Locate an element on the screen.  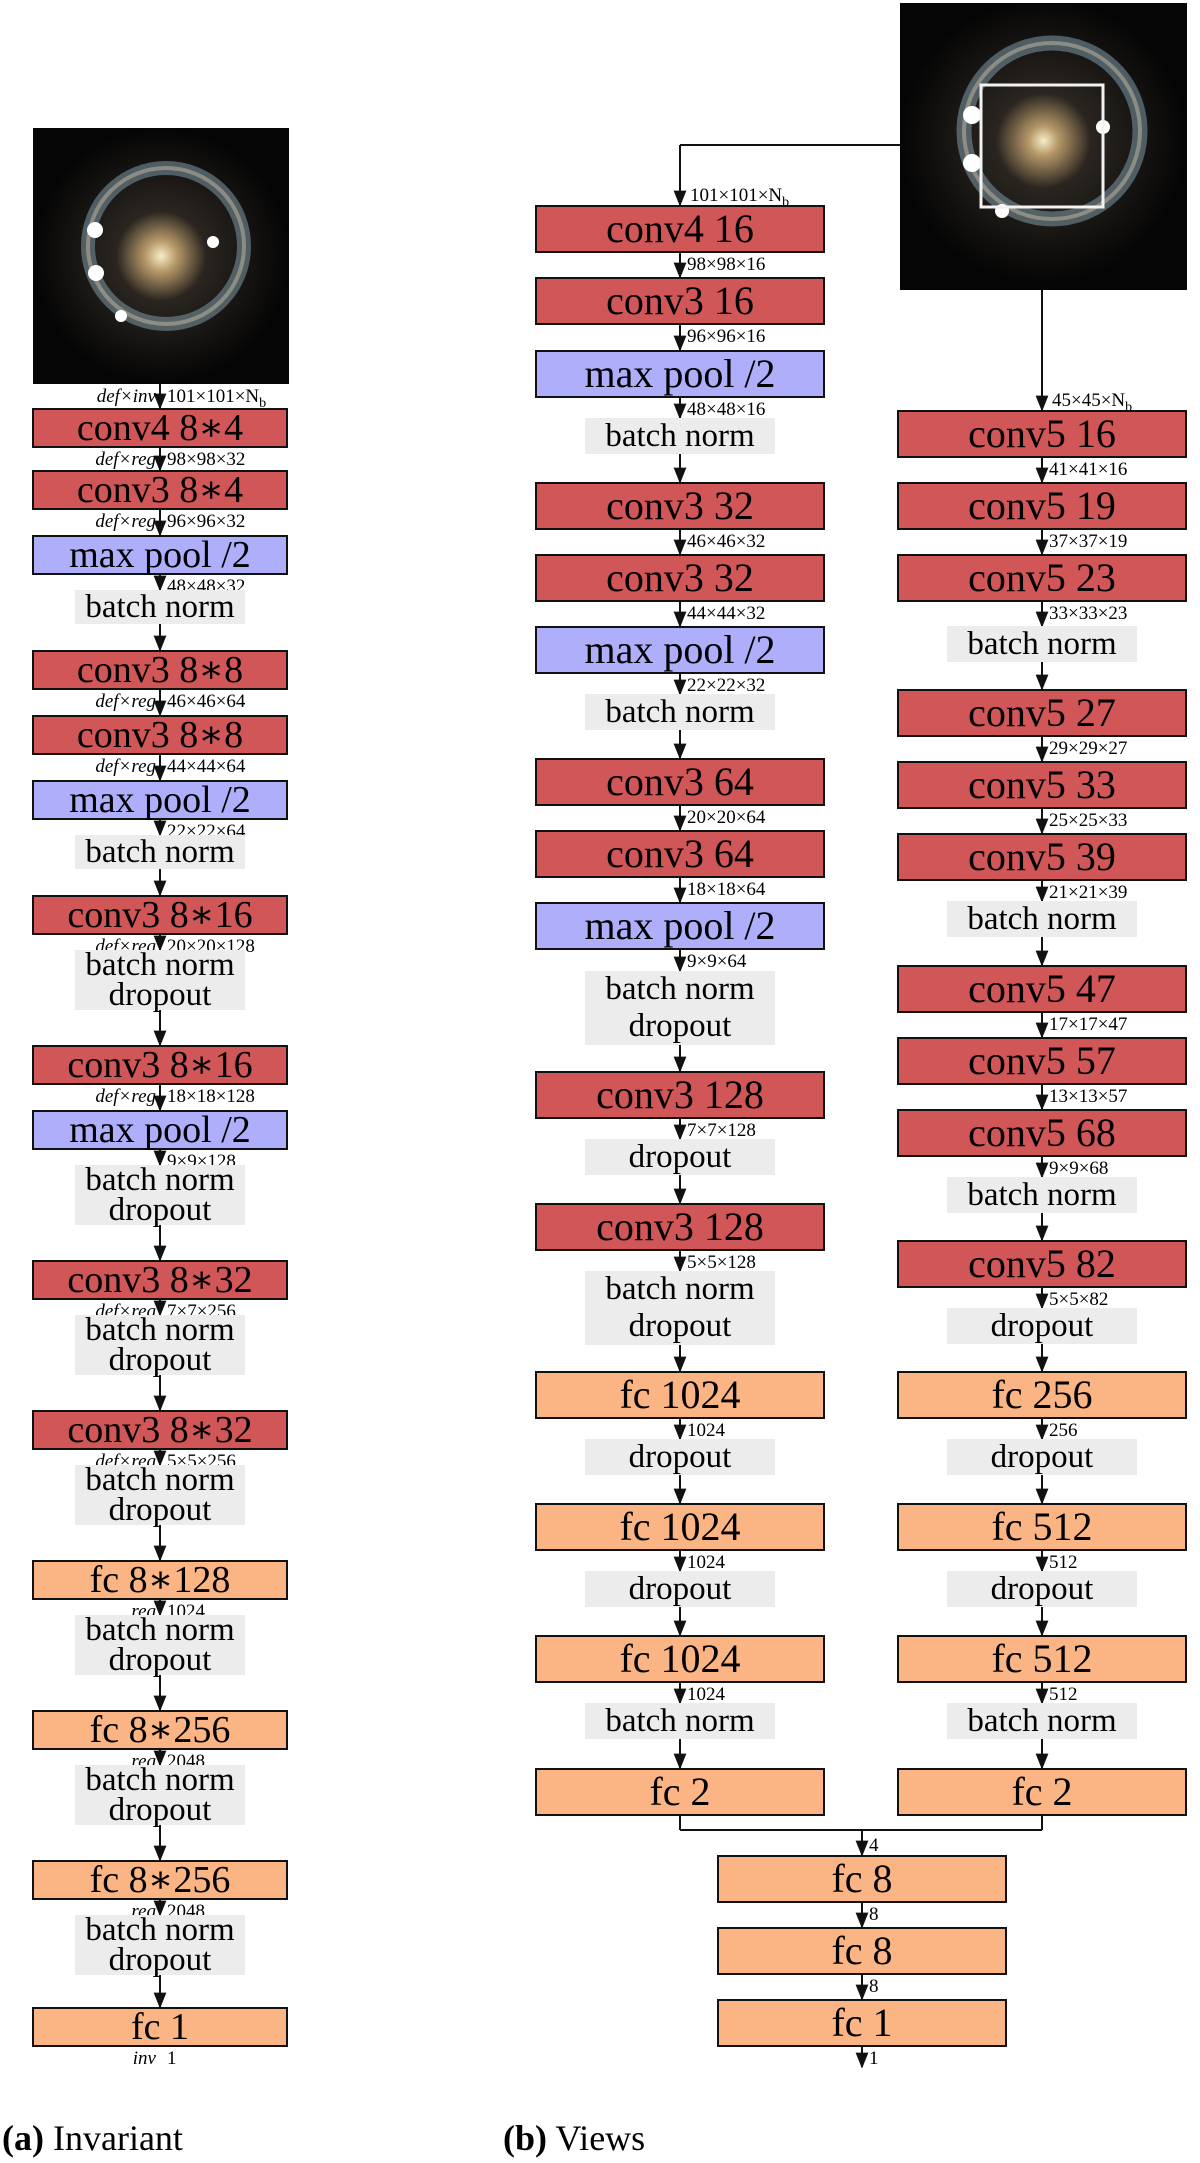
tensor-shape-label: 7×7×128 is located at coordinates (721, 1130).